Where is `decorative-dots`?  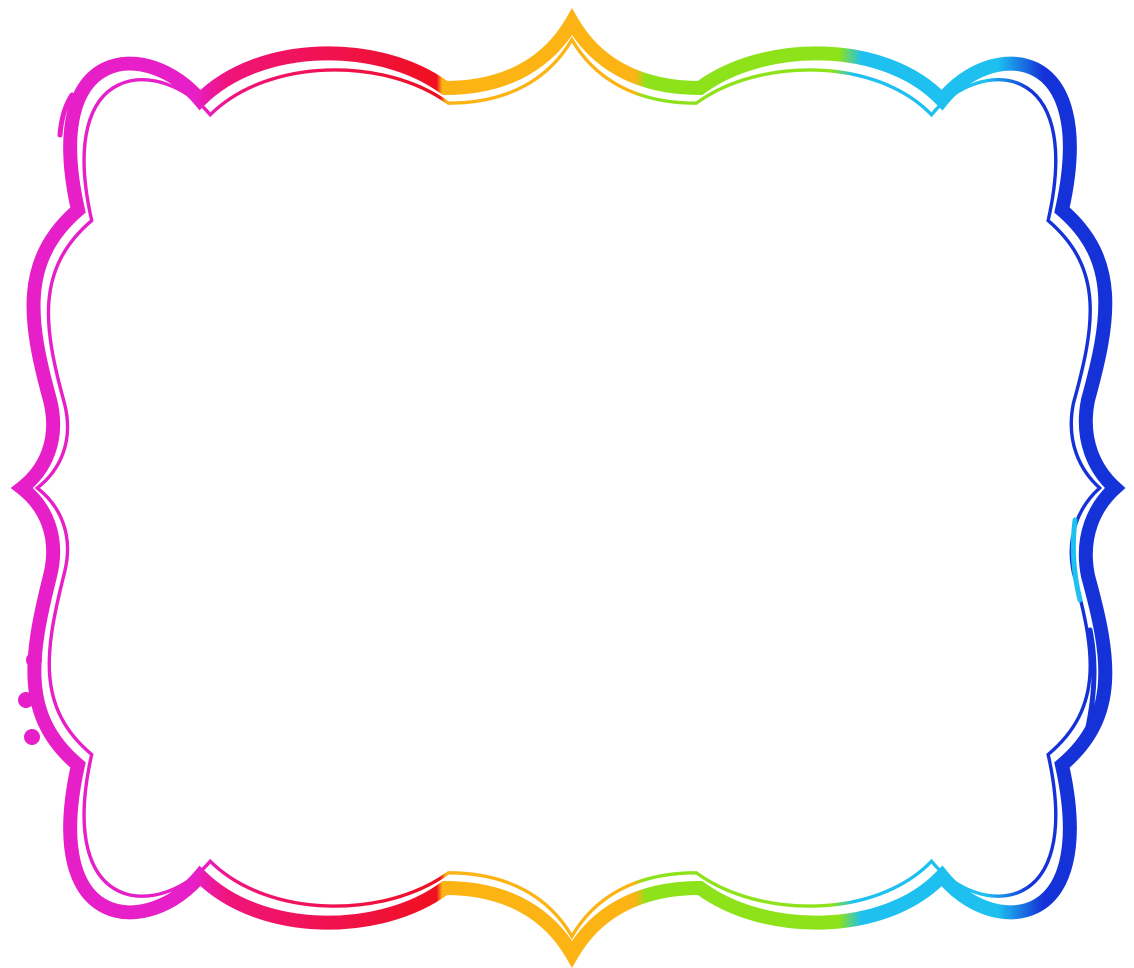 decorative-dots is located at coordinates (30, 698).